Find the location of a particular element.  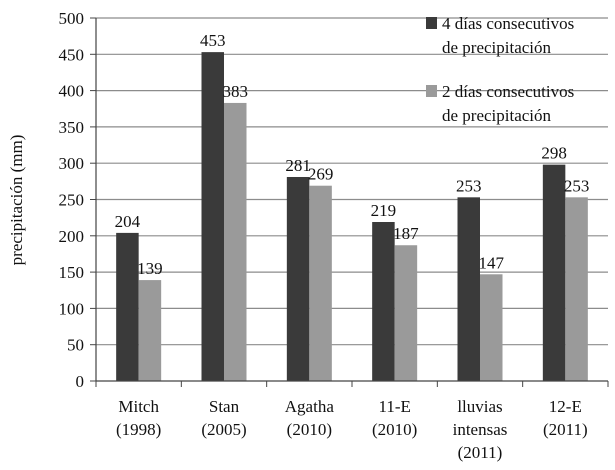

legend-label: 4 días consecutivos is located at coordinates (508, 23).